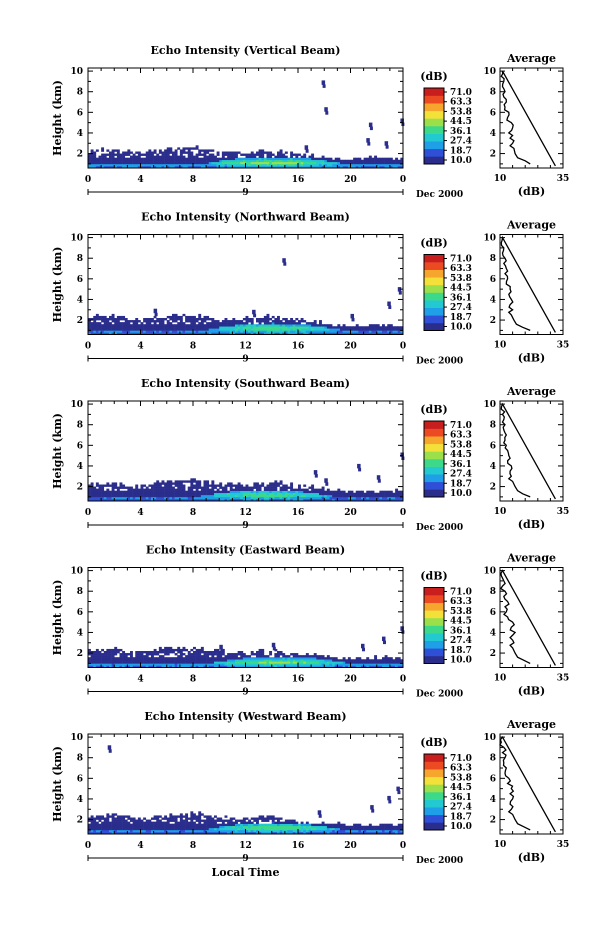 Image resolution: width=616 pixels, height=929 pixels. Describe the element at coordinates (384, 639) in the screenshot. I see `isolated-echo` at that location.